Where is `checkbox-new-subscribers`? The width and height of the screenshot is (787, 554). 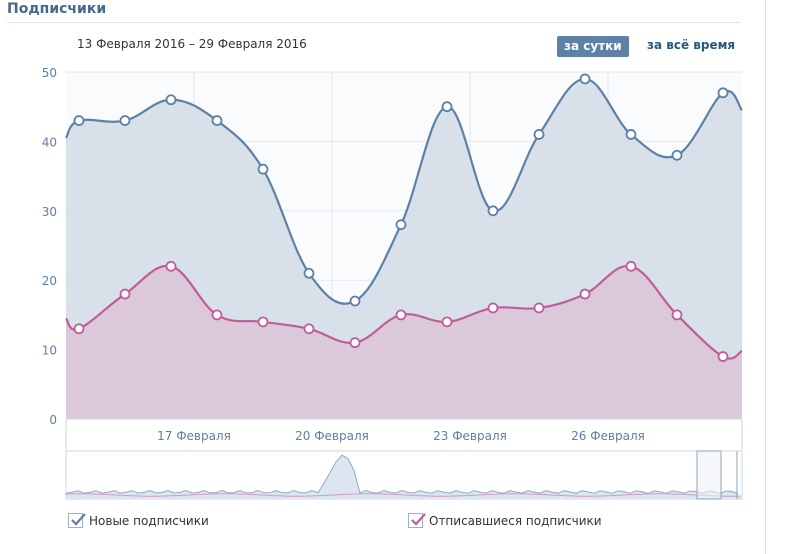 checkbox-new-subscribers is located at coordinates (77, 520).